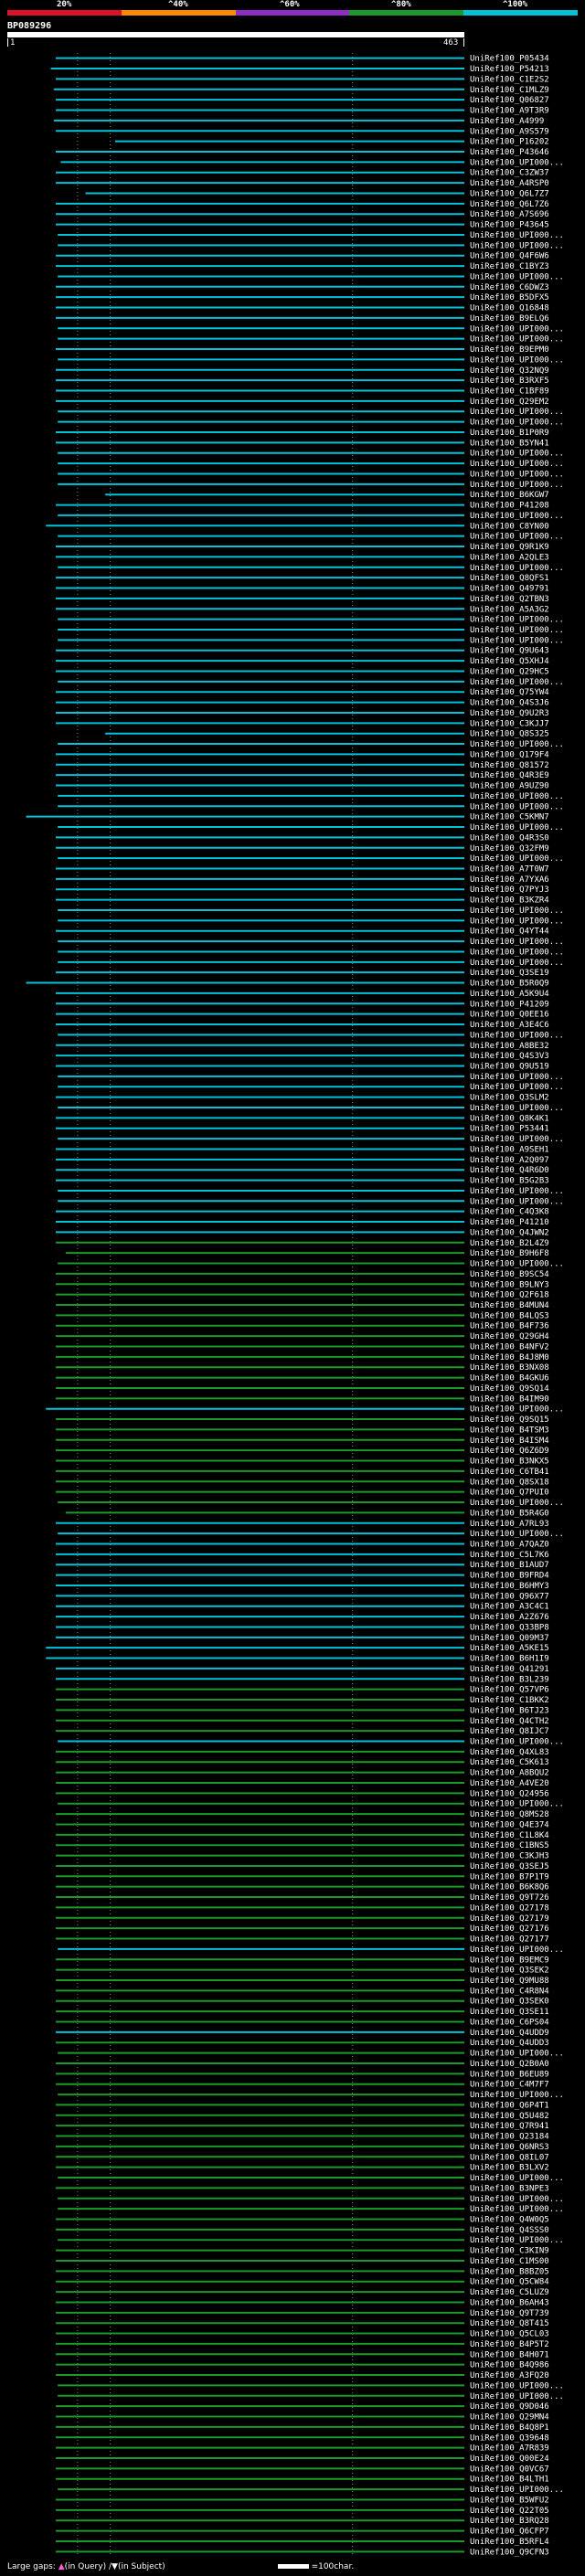  I want to click on hit-label: UniRef100_B4Q986, so click(510, 2365).